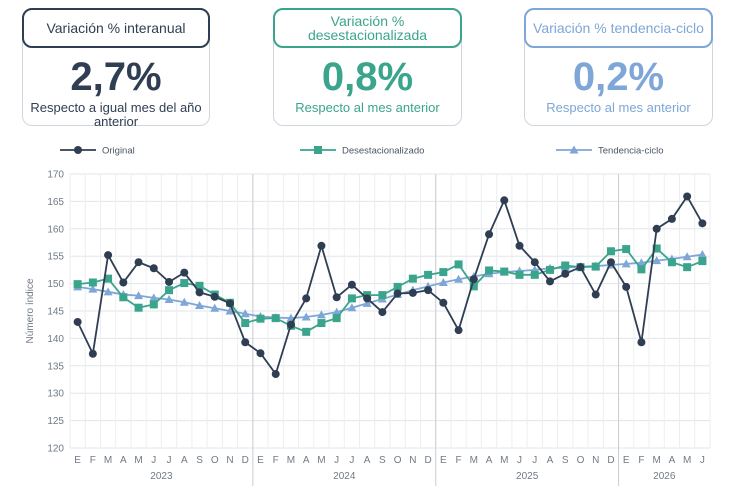 The height and width of the screenshot is (494, 750). I want to click on kpi-title-tendencia-ciclo: Variación % tendencia-ciclo, so click(618, 28).